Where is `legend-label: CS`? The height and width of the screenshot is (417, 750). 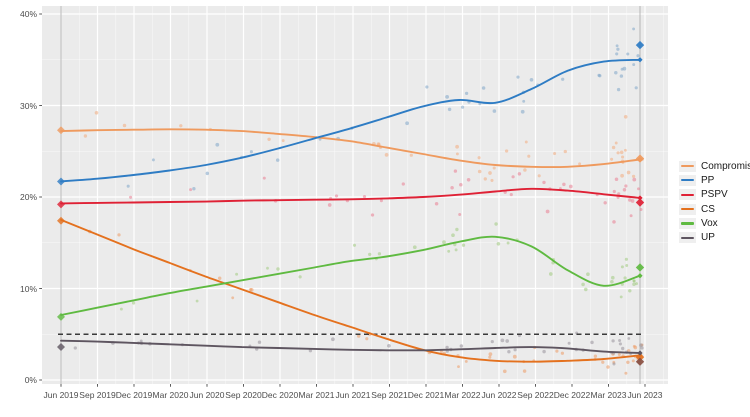
legend-label: CS is located at coordinates (708, 209).